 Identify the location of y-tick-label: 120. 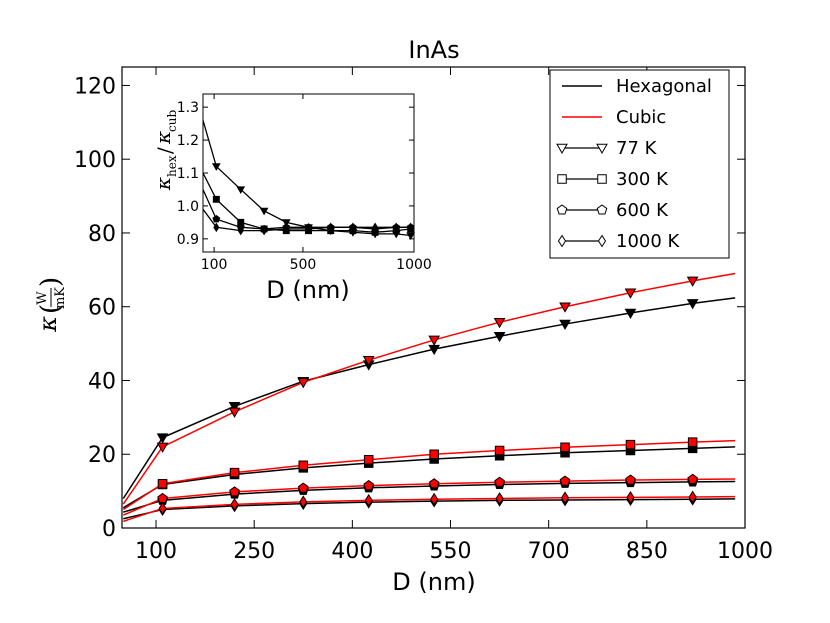
(95, 86).